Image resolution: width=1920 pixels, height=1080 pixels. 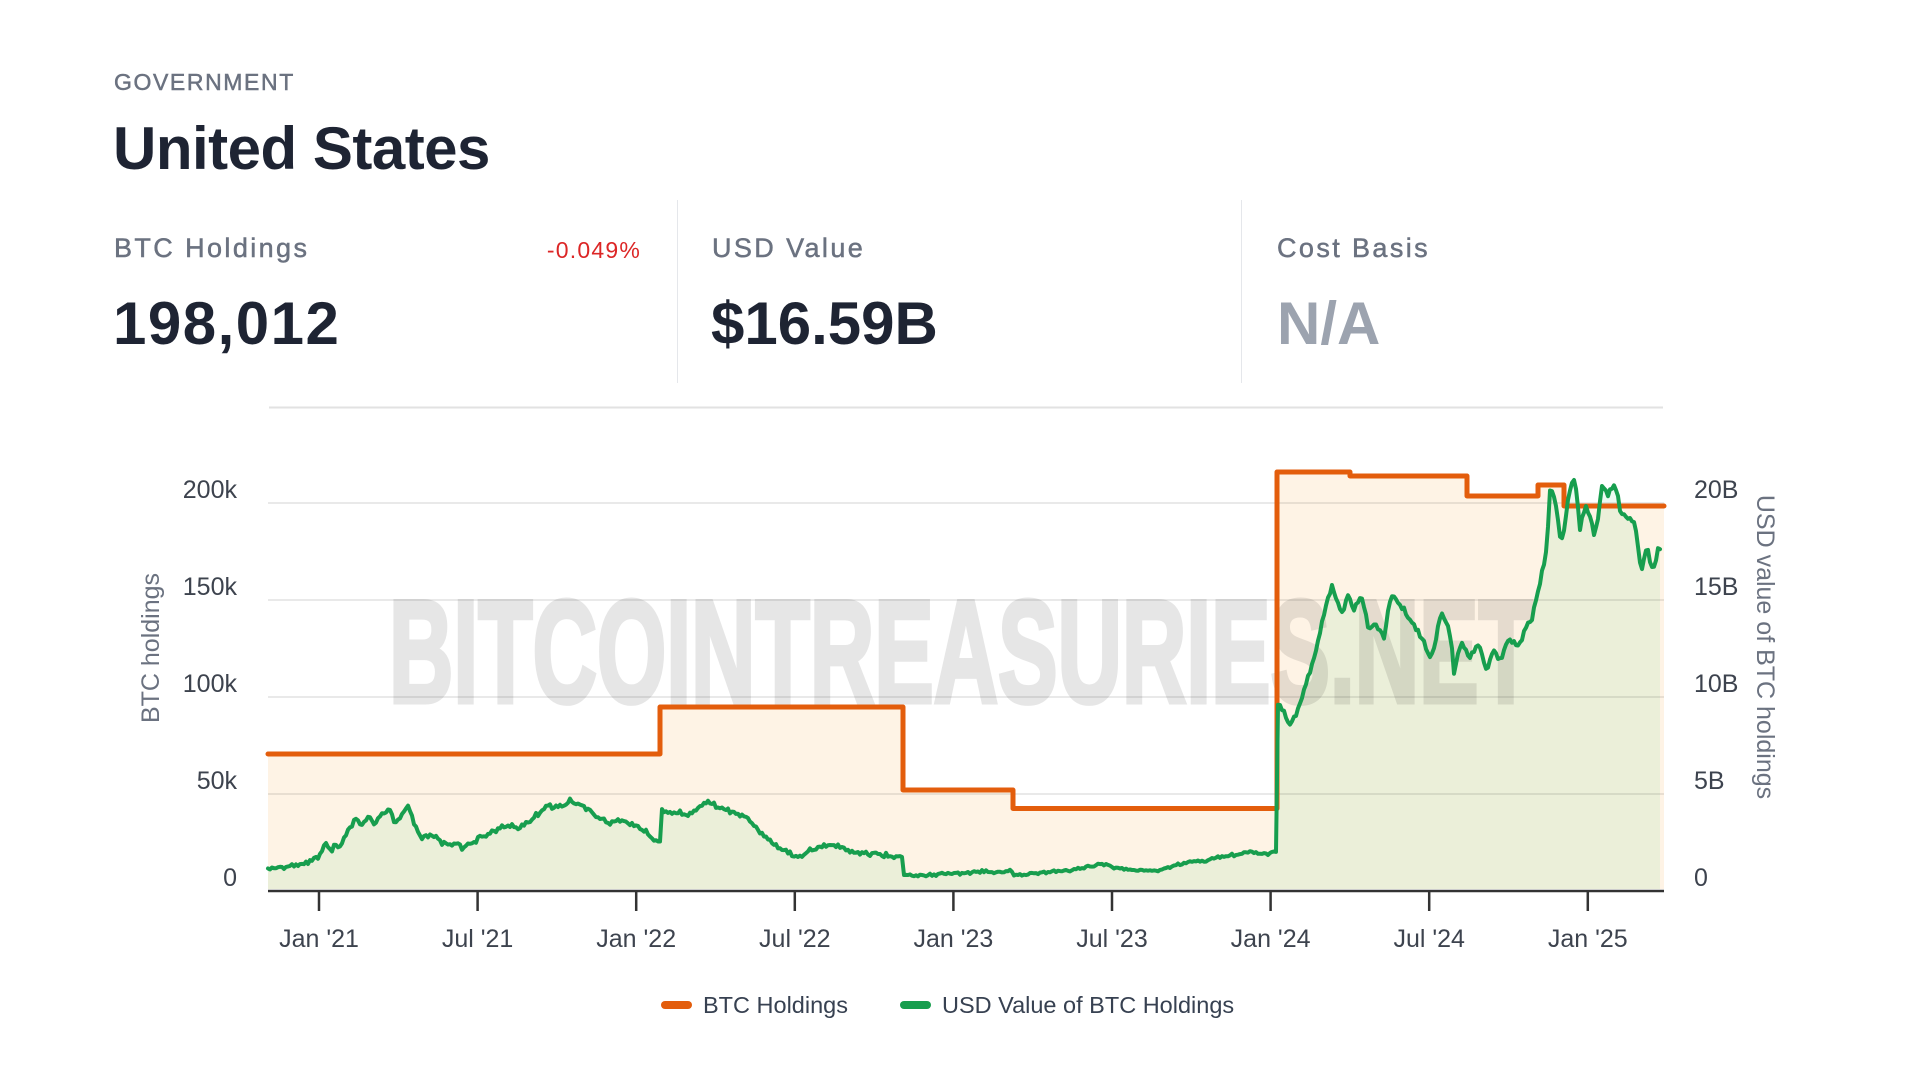 I want to click on svg-text: Jan '24, so click(x=1271, y=939).